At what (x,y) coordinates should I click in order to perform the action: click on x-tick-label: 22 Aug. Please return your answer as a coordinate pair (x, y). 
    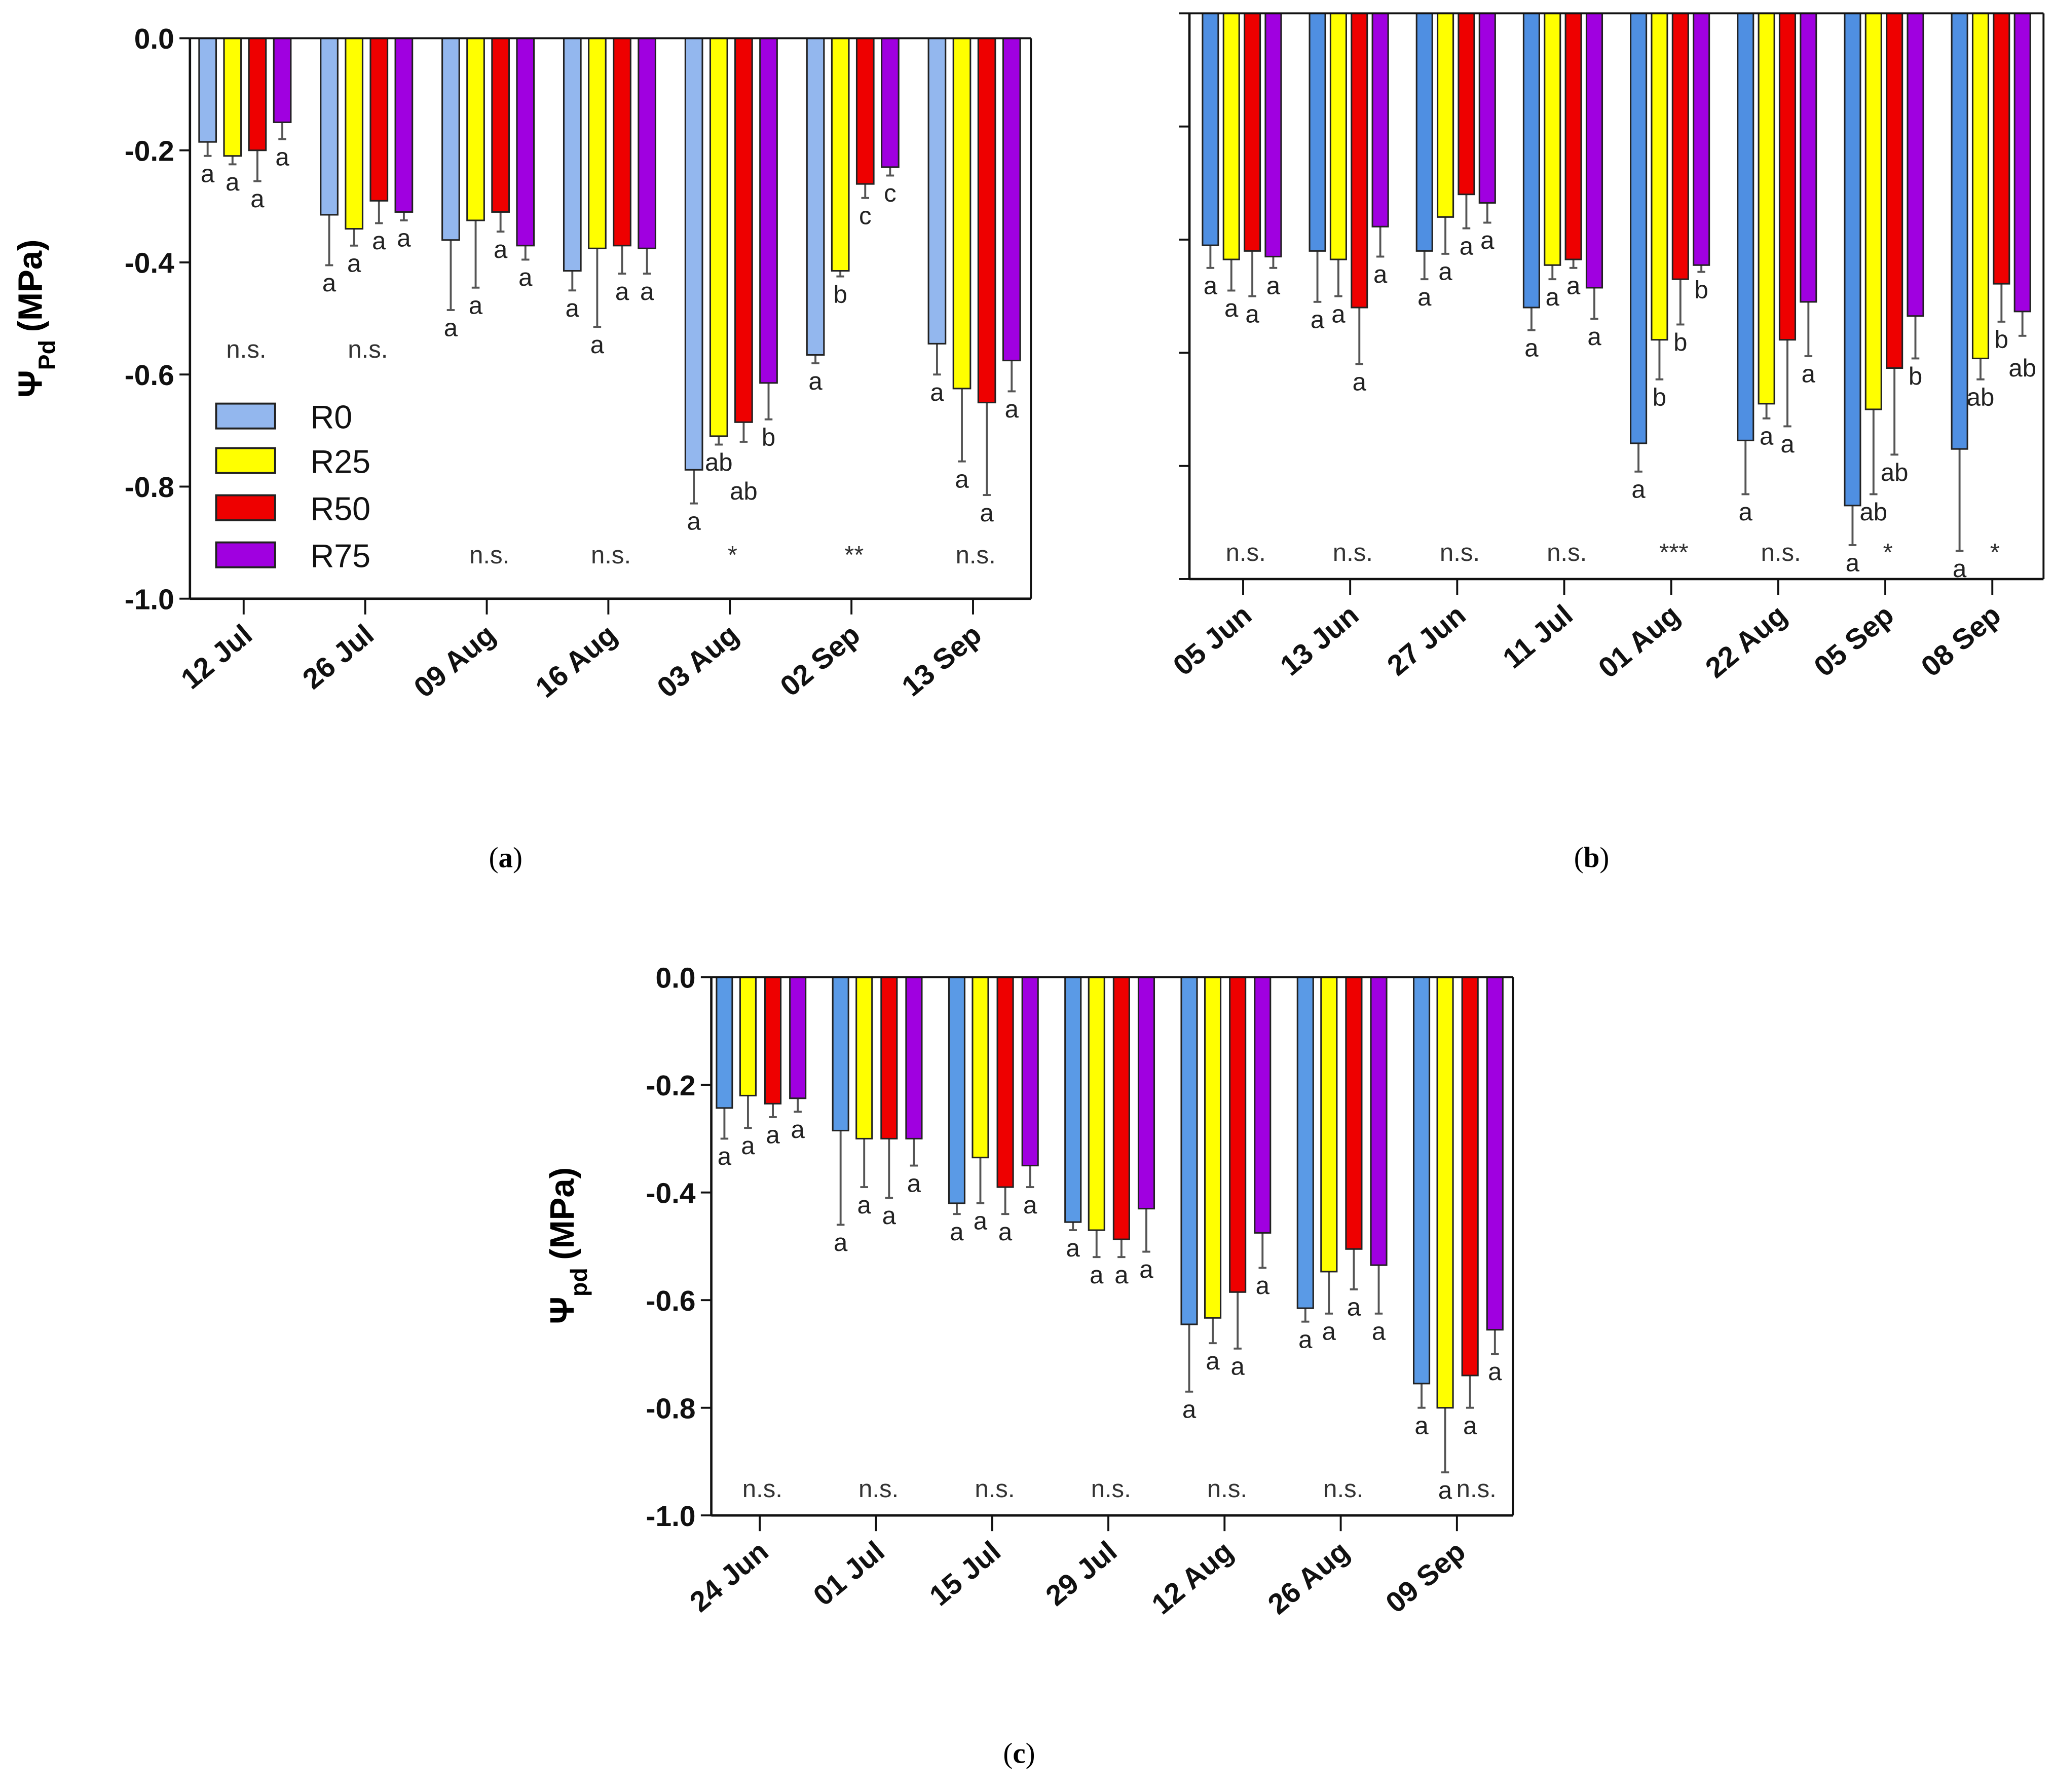
    Looking at the image, I should click on (1746, 641).